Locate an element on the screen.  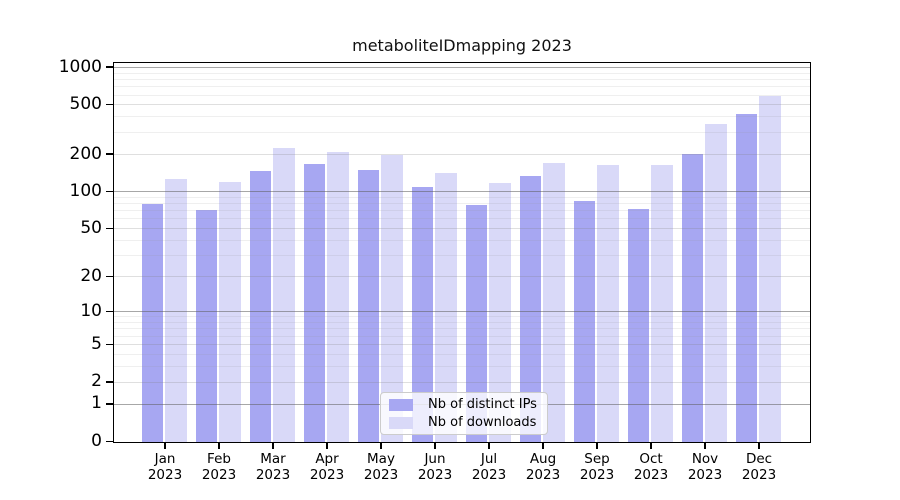
bar-distinct-ips-jul is located at coordinates (476, 323).